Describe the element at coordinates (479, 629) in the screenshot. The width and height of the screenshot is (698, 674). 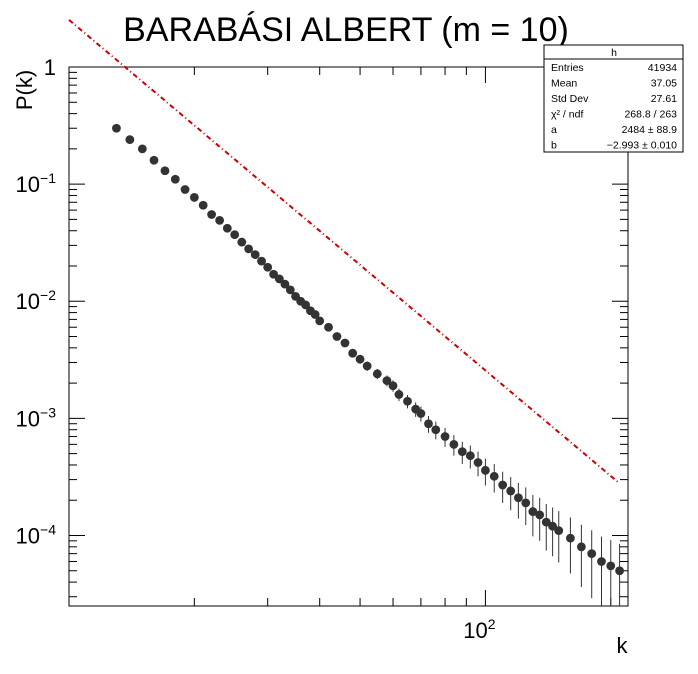
I see `x-tick-label: 102` at that location.